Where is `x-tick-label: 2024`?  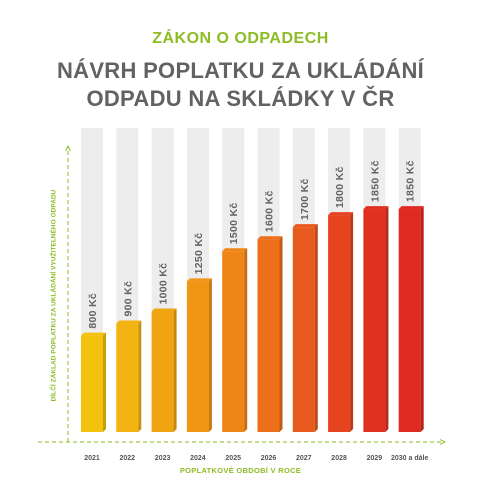 x-tick-label: 2024 is located at coordinates (198, 458).